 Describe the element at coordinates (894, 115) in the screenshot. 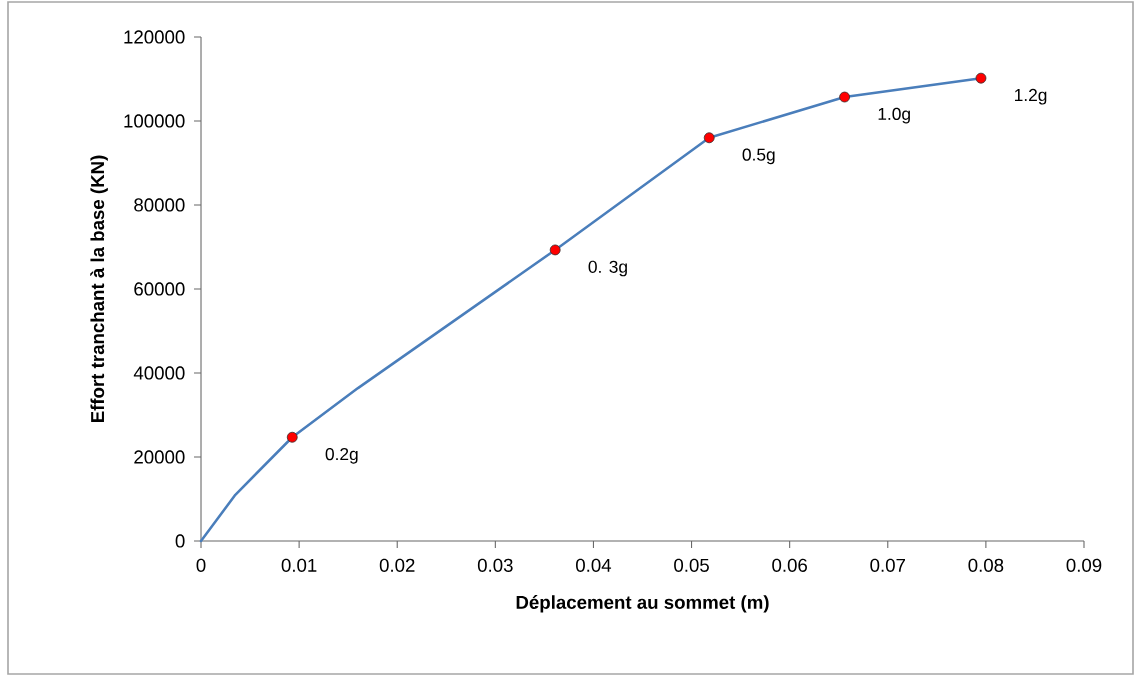

I see `annotation: 1.0g` at that location.